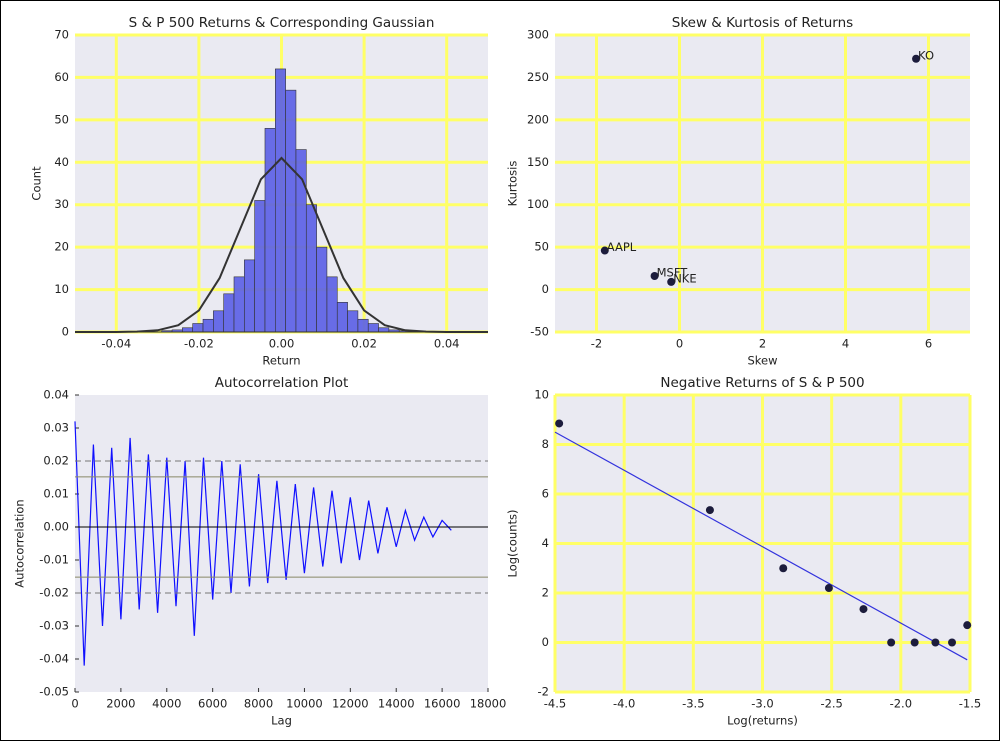  Describe the element at coordinates (54, 593) in the screenshot. I see `y-tick-label: -0.02` at that location.